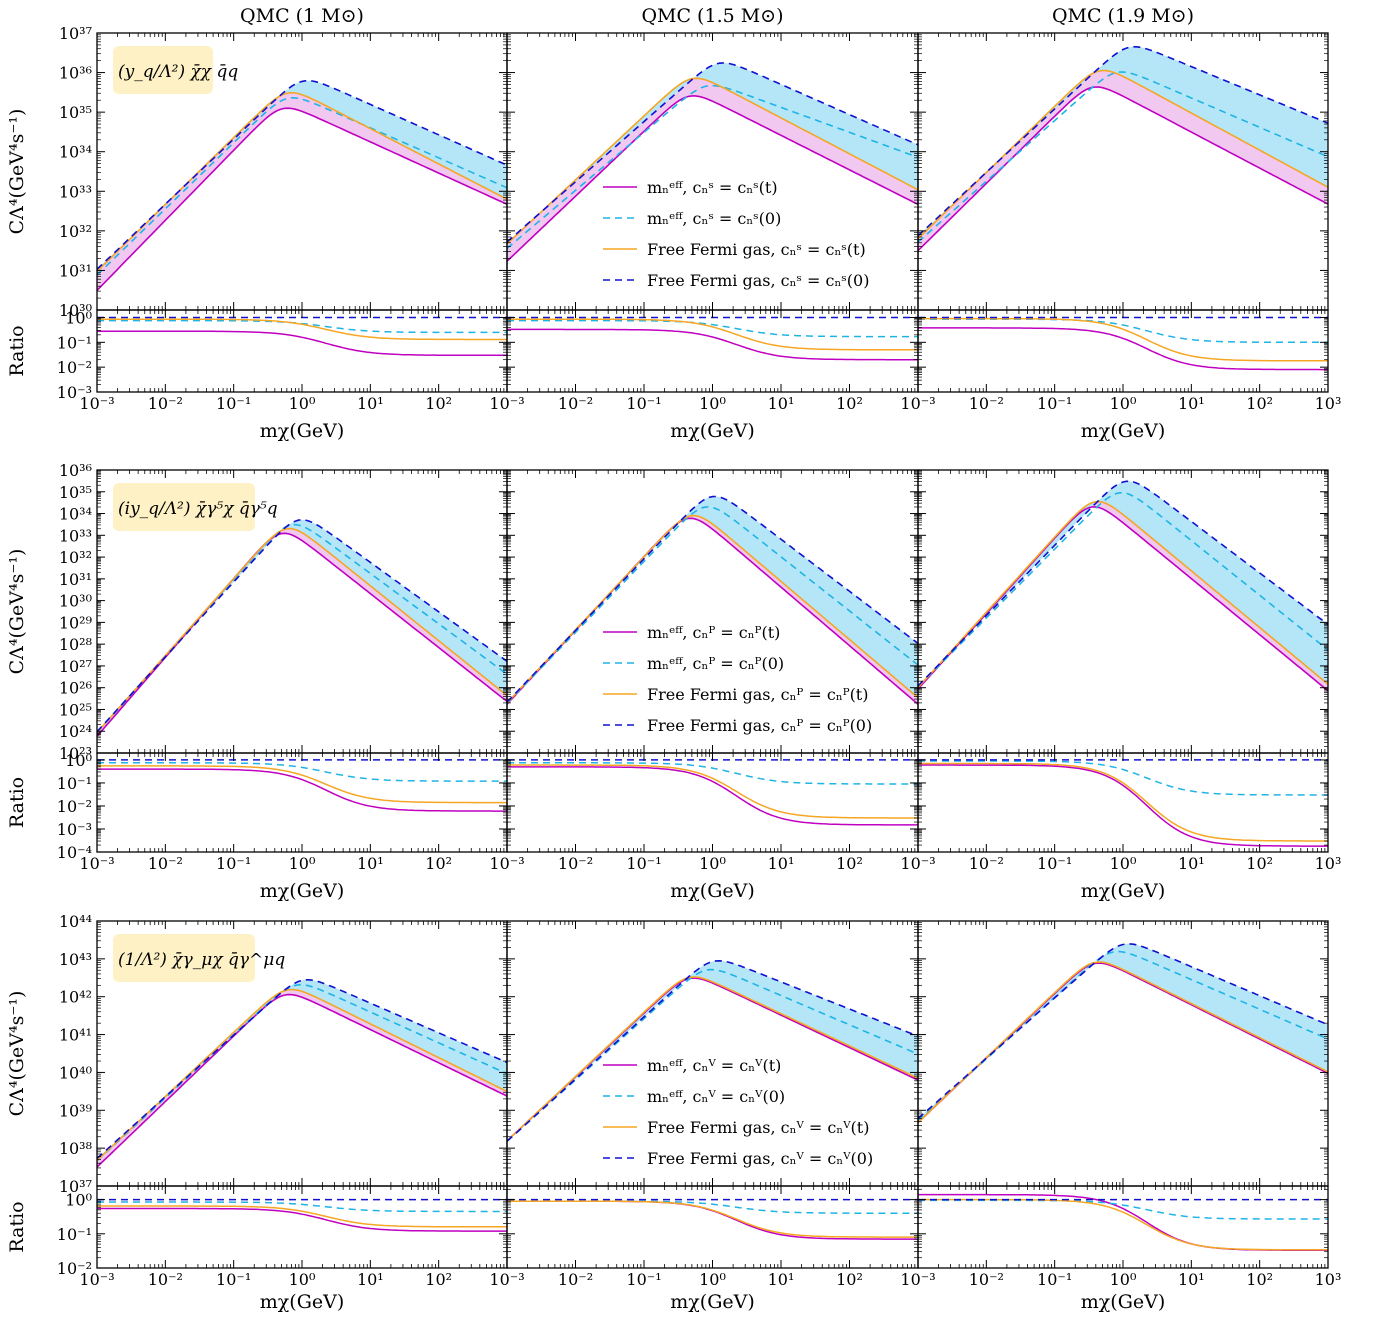 This screenshot has width=1375, height=1325. I want to click on main-plot-frame, so click(712, 1053).